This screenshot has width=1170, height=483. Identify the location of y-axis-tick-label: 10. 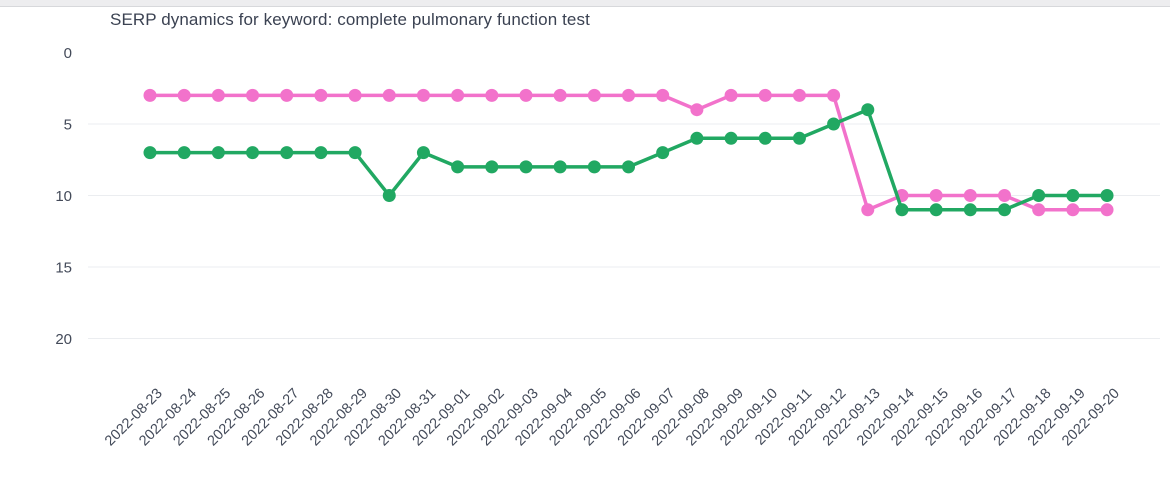
(63, 196).